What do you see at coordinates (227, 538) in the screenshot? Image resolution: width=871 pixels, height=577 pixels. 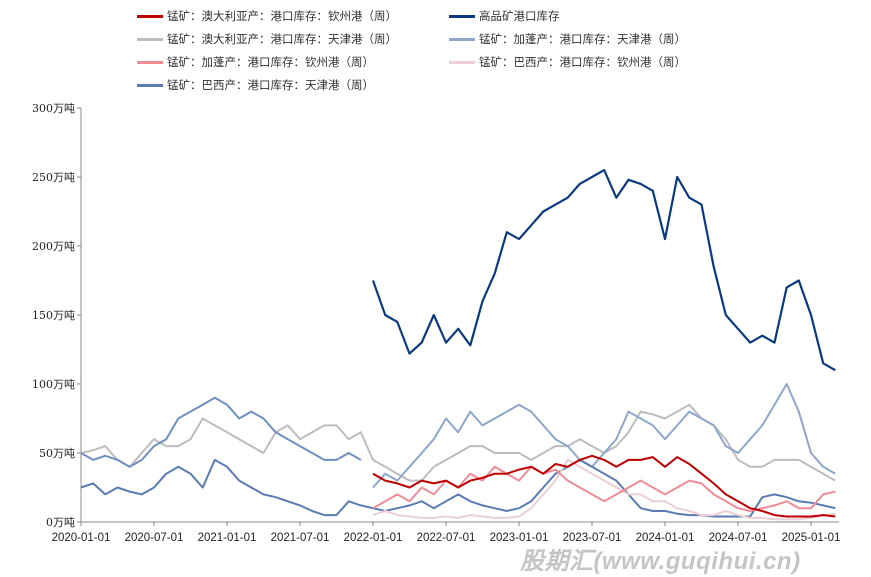 I see `x-tick-label: 2021-01-01` at bounding box center [227, 538].